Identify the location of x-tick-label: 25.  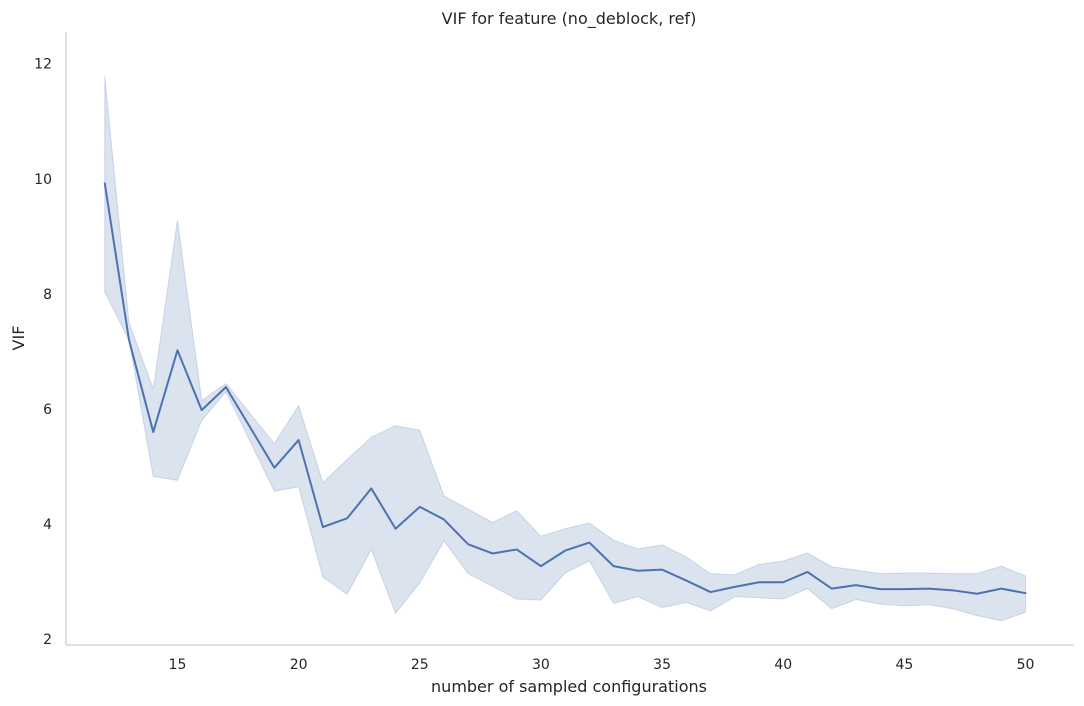
(420, 665).